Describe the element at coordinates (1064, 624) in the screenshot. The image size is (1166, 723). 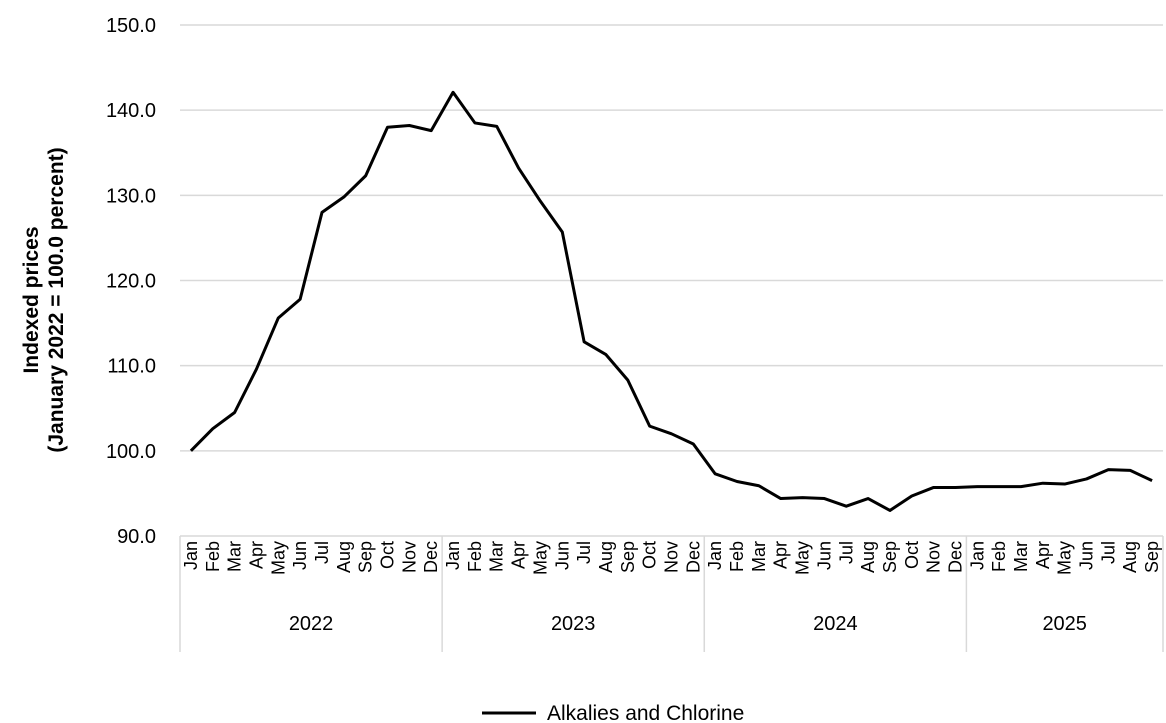
I see `x-tick-label-year: 2025` at that location.